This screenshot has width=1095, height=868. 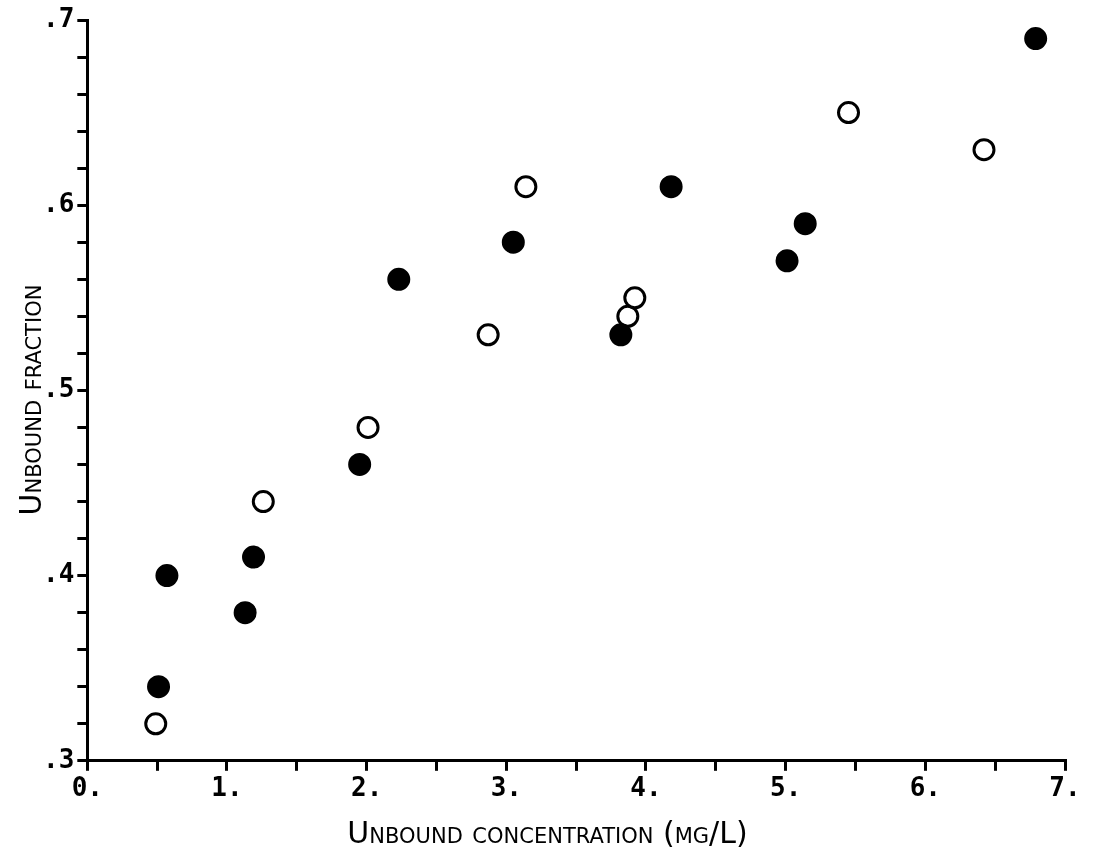 What do you see at coordinates (227, 787) in the screenshot?
I see `x-tick-label: 1.` at bounding box center [227, 787].